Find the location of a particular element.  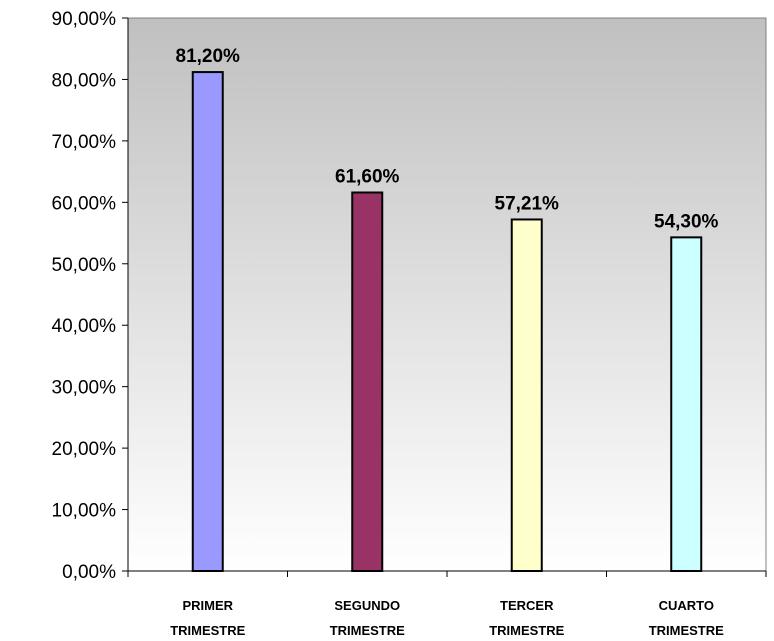

y-tick-label: 10,00% is located at coordinates (84, 511).